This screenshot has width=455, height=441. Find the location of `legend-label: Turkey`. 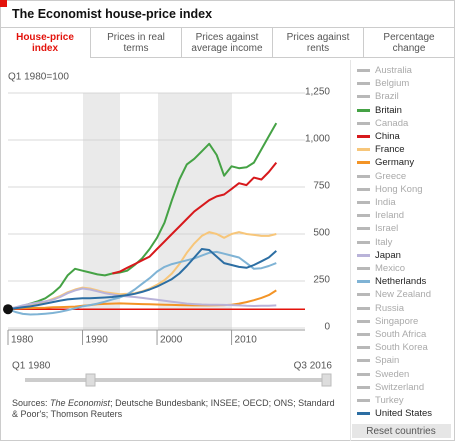

legend-label: Turkey is located at coordinates (389, 400).